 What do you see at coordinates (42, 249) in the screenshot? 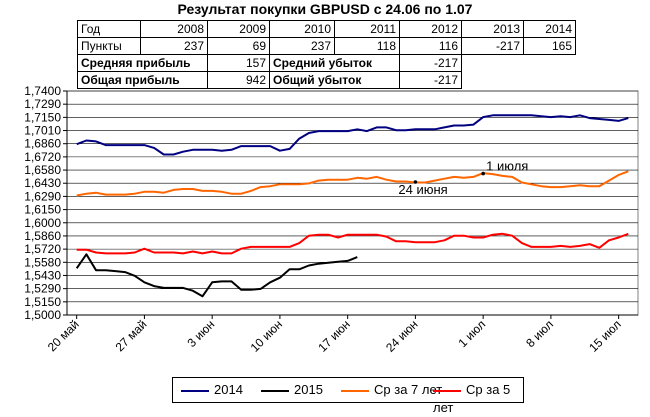
I see `y-tick-label: 1,5720` at bounding box center [42, 249].